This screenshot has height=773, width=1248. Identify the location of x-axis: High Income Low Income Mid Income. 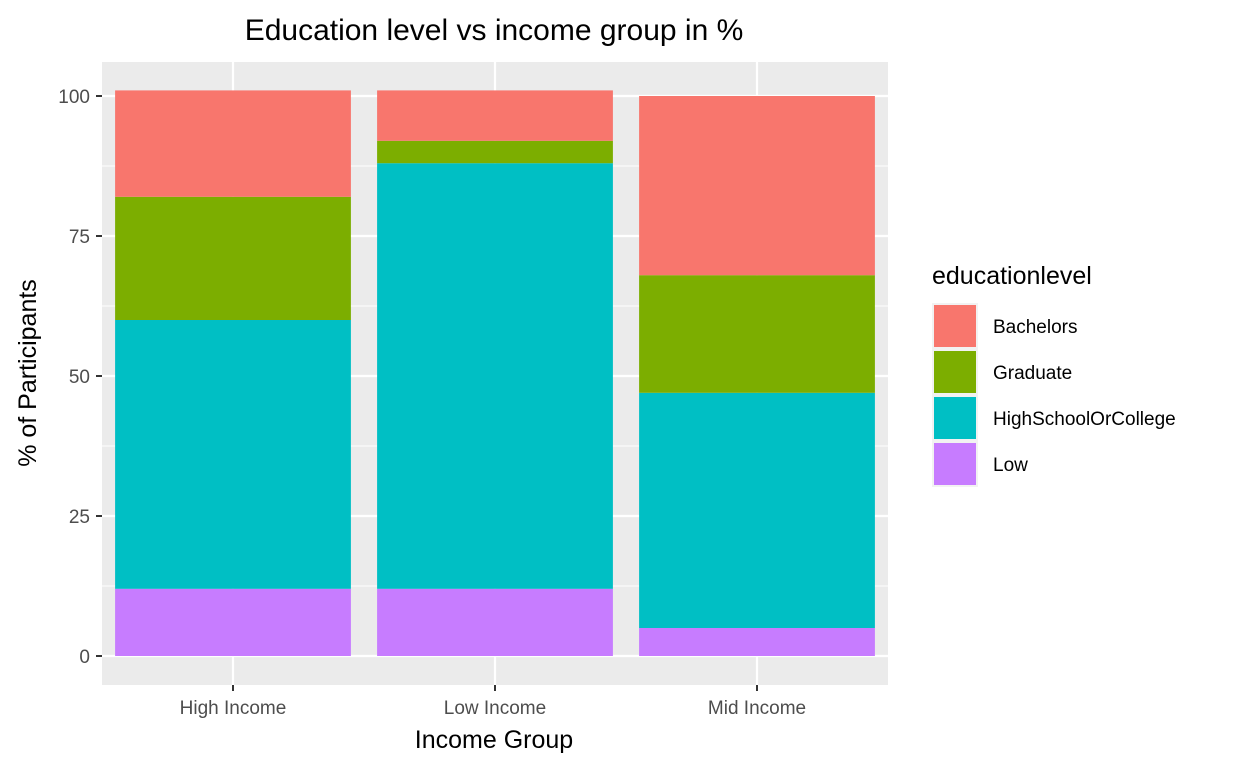
(493, 702).